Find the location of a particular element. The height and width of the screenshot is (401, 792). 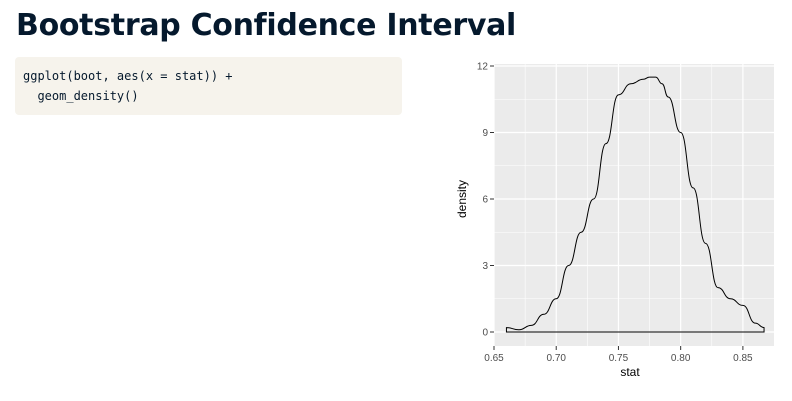

y-tick-label: 9 is located at coordinates (485, 133).